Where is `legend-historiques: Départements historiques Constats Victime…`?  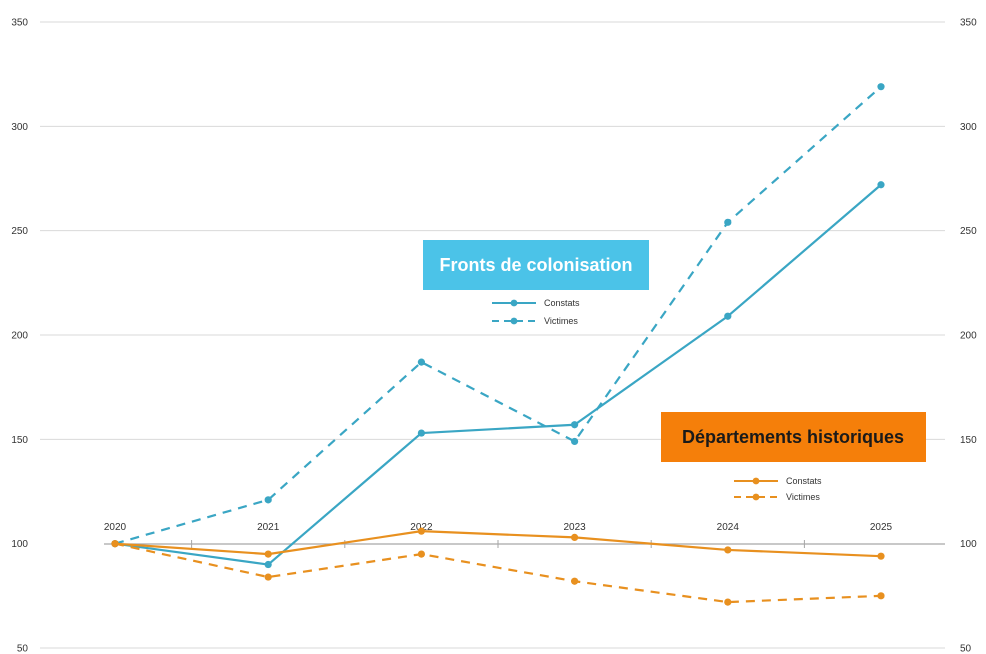 legend-historiques: Départements historiques Constats Victime… is located at coordinates (793, 457).